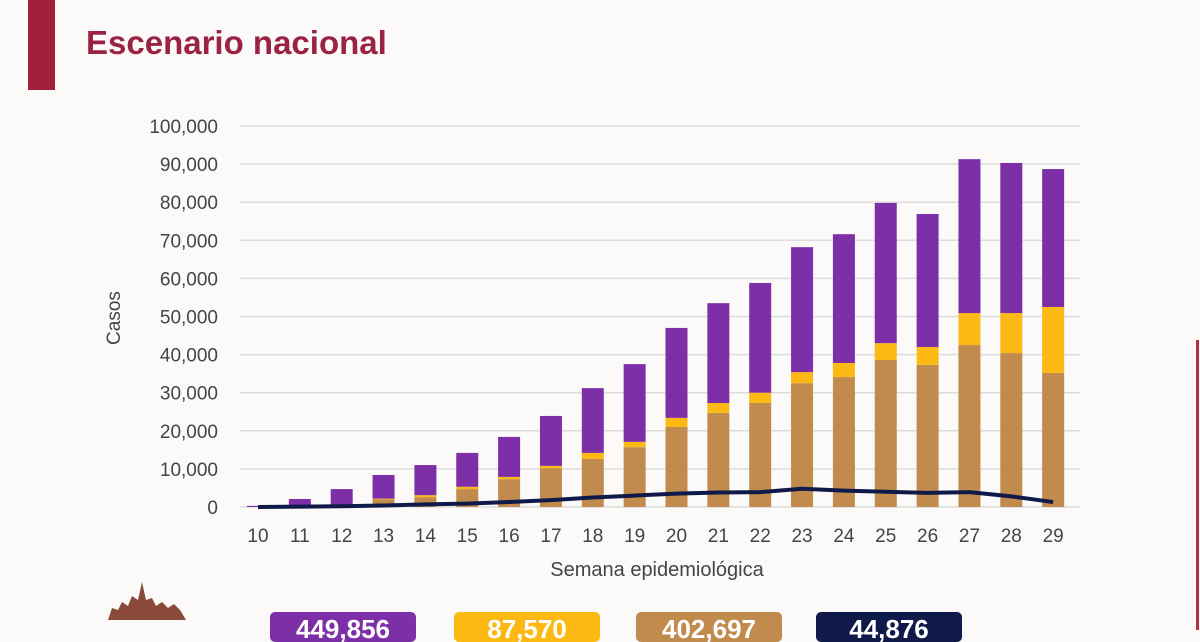 This screenshot has height=642, width=1200. What do you see at coordinates (189, 279) in the screenshot?
I see `y-tick-label: 60,000` at bounding box center [189, 279].